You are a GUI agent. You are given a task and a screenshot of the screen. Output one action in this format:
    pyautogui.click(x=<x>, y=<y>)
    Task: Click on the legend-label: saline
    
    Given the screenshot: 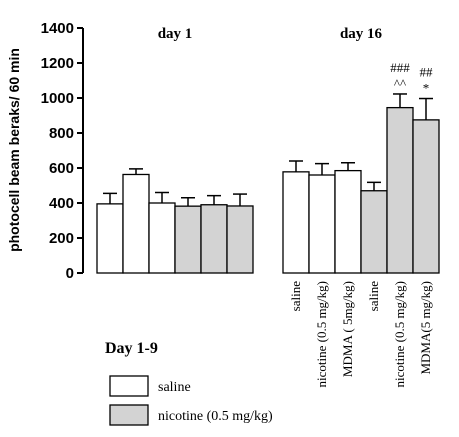 What is the action you would take?
    pyautogui.click(x=174, y=387)
    